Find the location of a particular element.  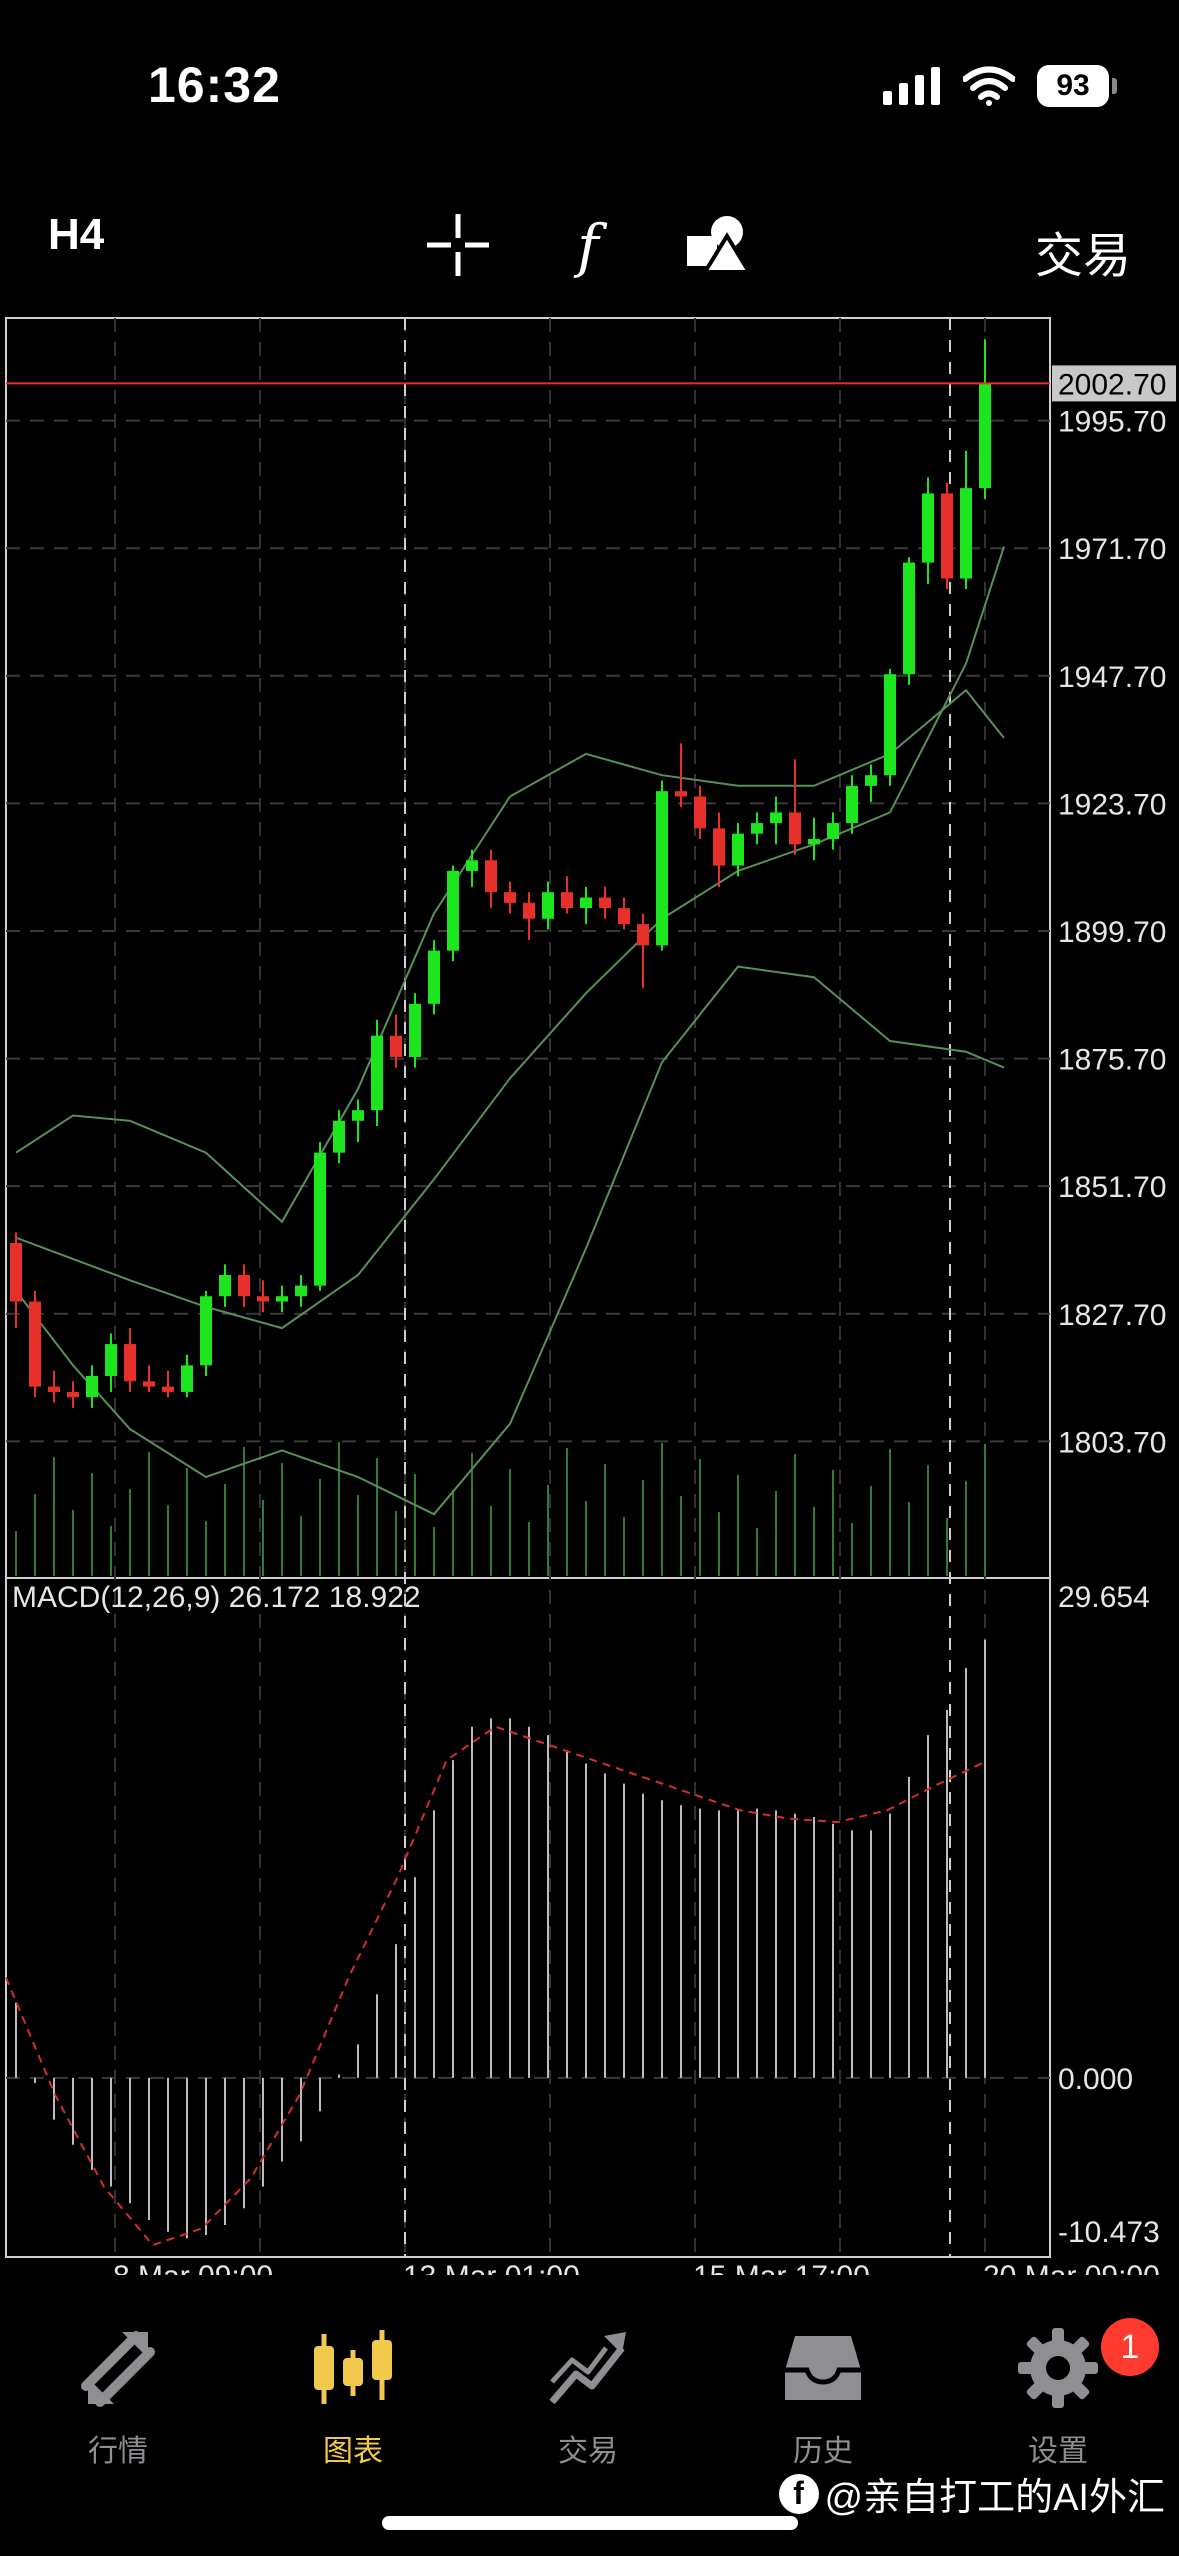

tab-history: 历史 is located at coordinates (823, 2393).